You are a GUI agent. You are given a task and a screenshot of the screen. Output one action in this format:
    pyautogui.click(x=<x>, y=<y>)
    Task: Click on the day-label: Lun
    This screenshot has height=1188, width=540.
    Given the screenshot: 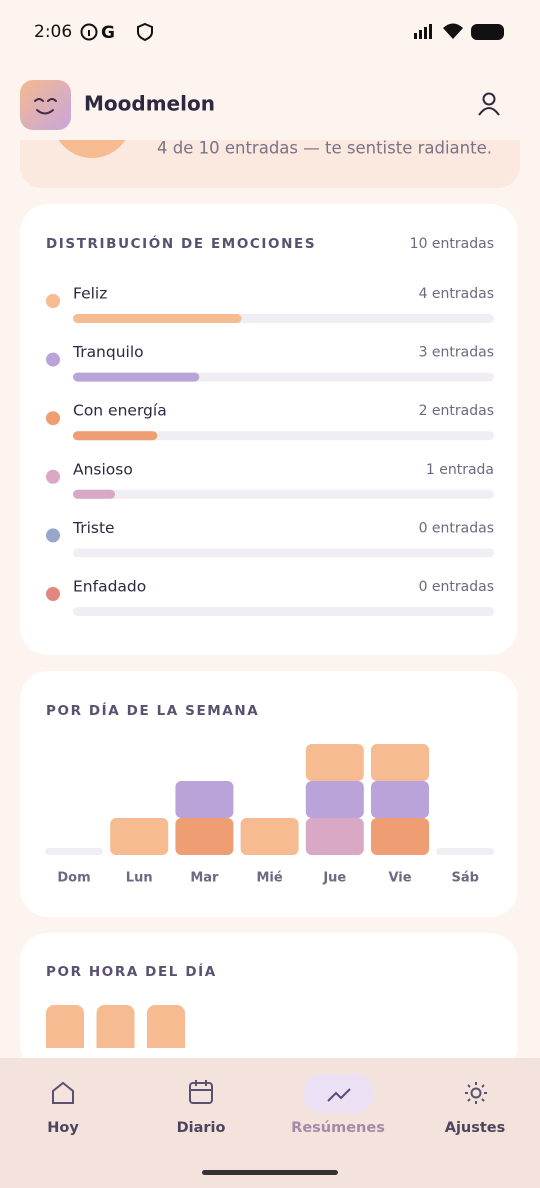 What is the action you would take?
    pyautogui.click(x=139, y=878)
    